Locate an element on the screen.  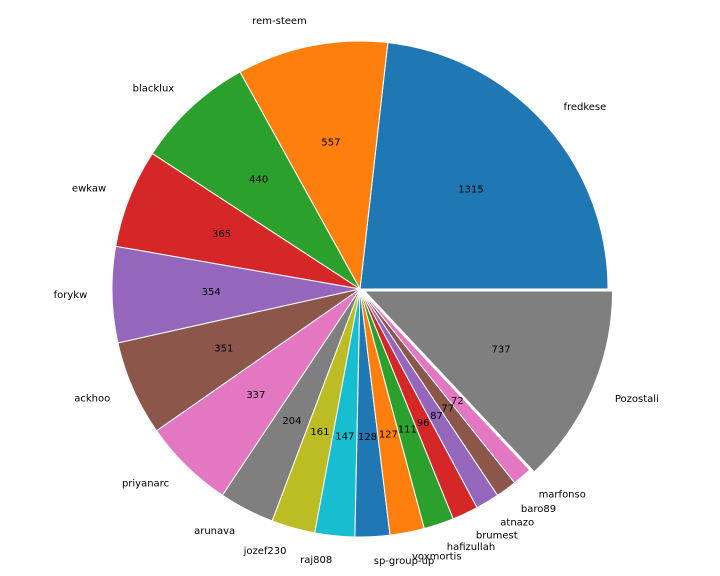
value-label-rem-steem: 557 is located at coordinates (330, 143).